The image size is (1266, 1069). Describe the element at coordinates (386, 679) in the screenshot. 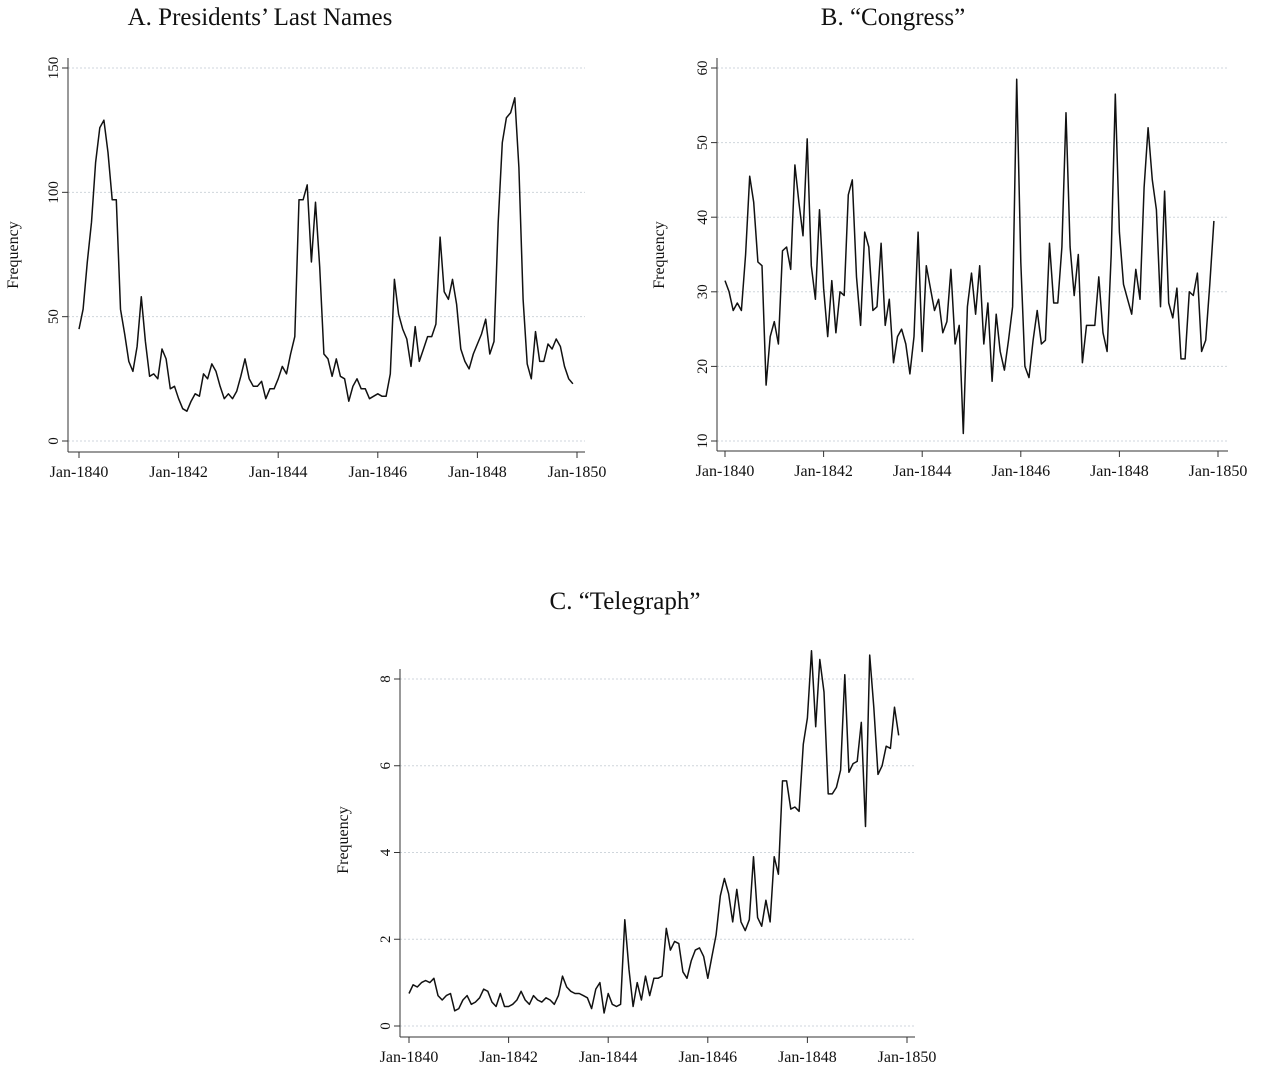

I see `y-tick-label: 8` at that location.